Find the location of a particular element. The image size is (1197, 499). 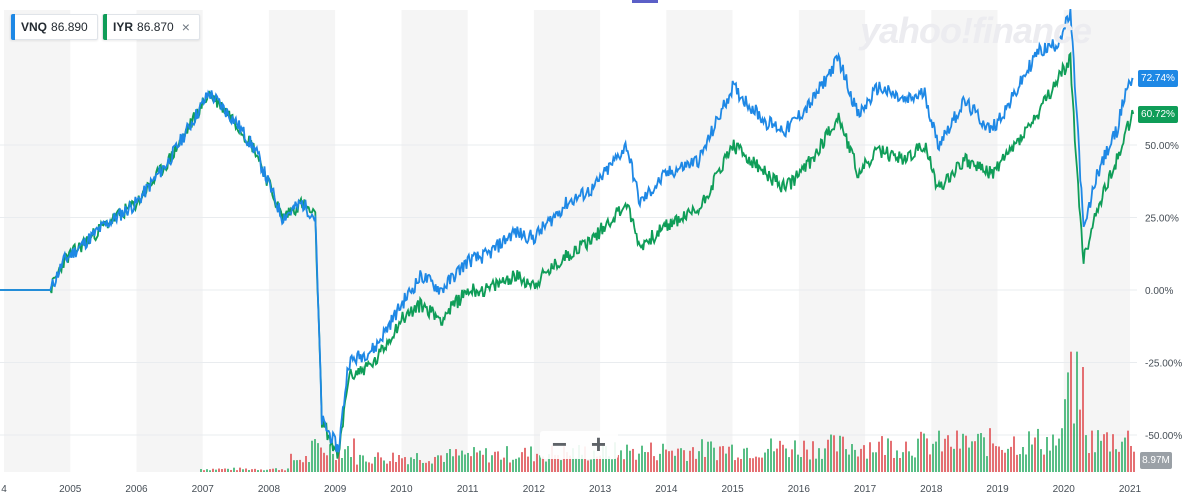

iyr-swatch is located at coordinates (105, 27).